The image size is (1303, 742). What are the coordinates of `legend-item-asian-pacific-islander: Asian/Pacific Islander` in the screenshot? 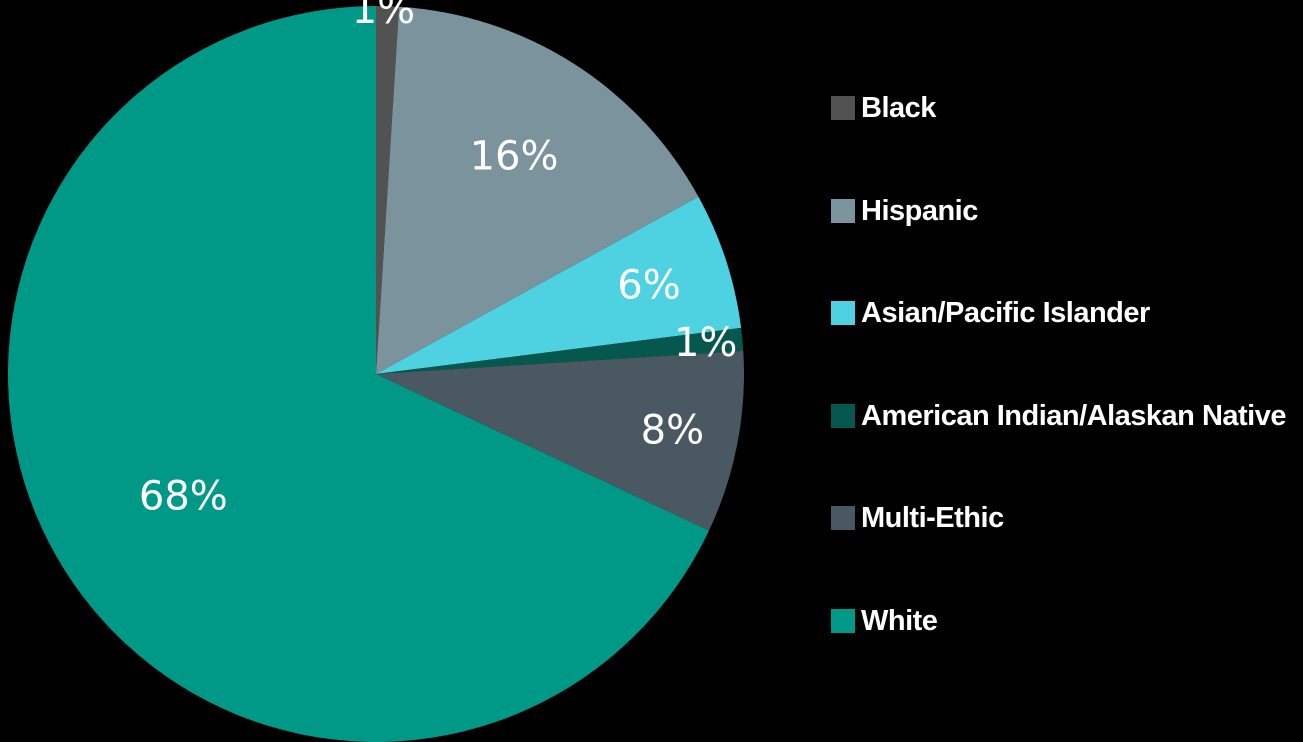 It's located at (1066, 340).